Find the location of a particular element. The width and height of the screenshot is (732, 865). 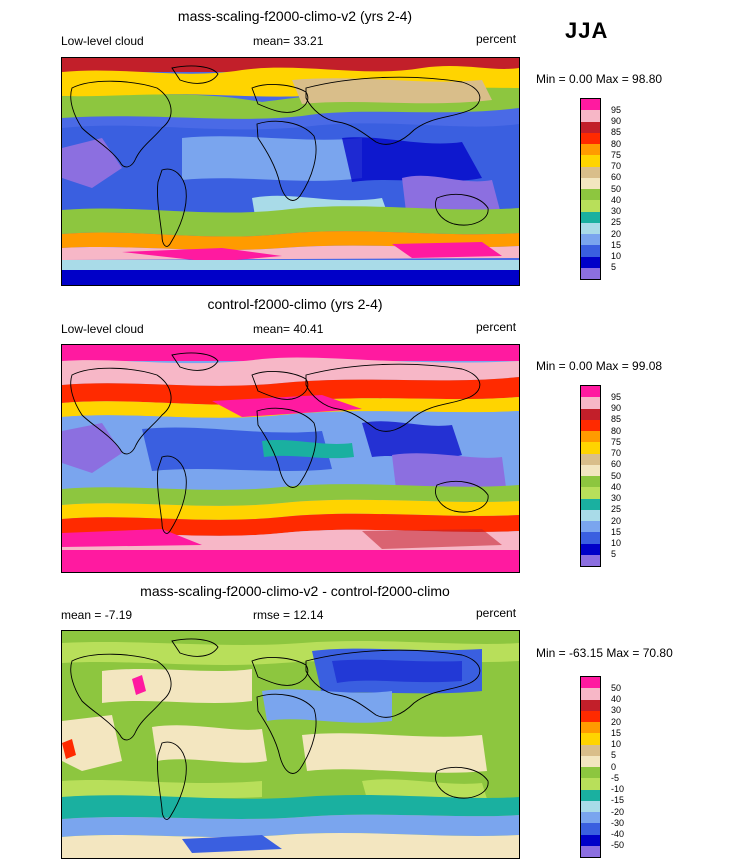

panel-3-minmax: Min = -63.15 Max = 70.80 is located at coordinates (604, 653).